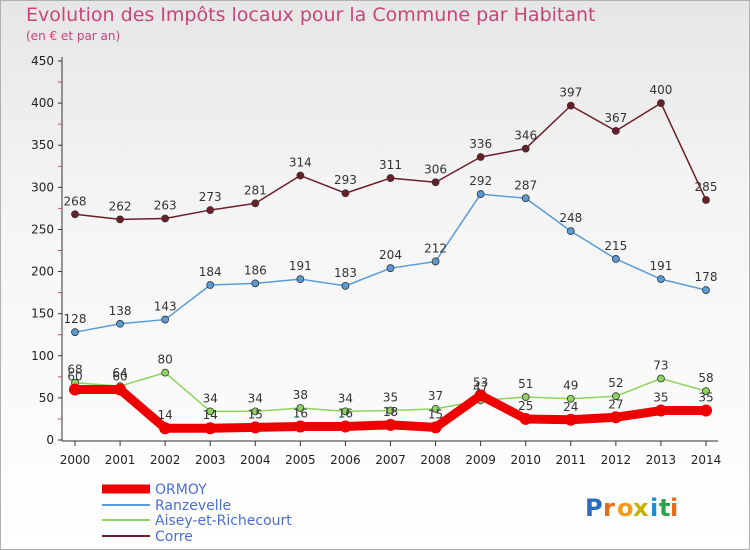 This screenshot has height=550, width=750. Describe the element at coordinates (480, 382) in the screenshot. I see `data-label: 53` at that location.